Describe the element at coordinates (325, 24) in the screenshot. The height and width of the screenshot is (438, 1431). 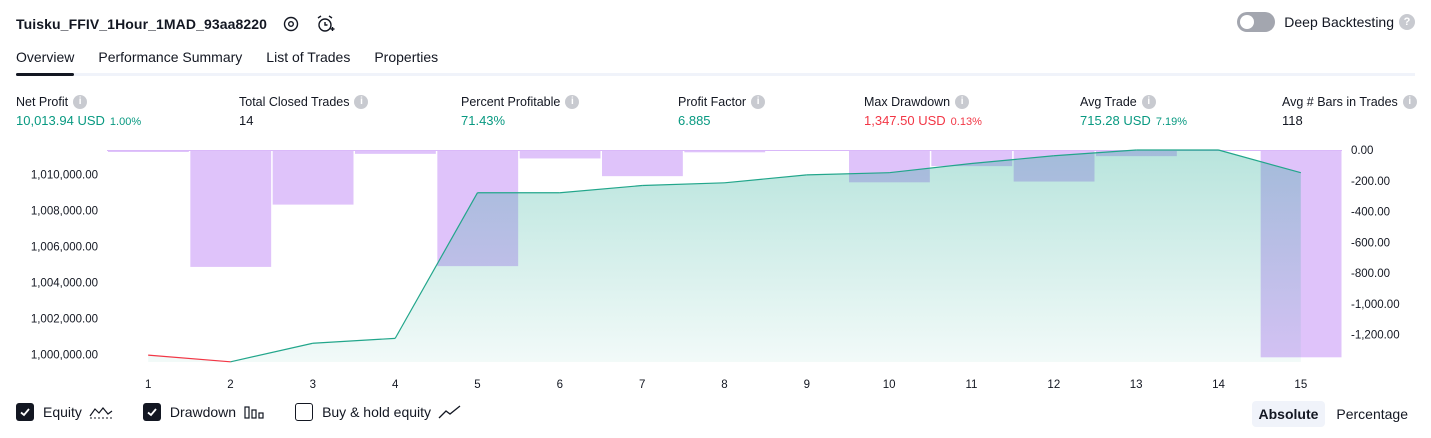
I see `alarm-add-icon` at that location.